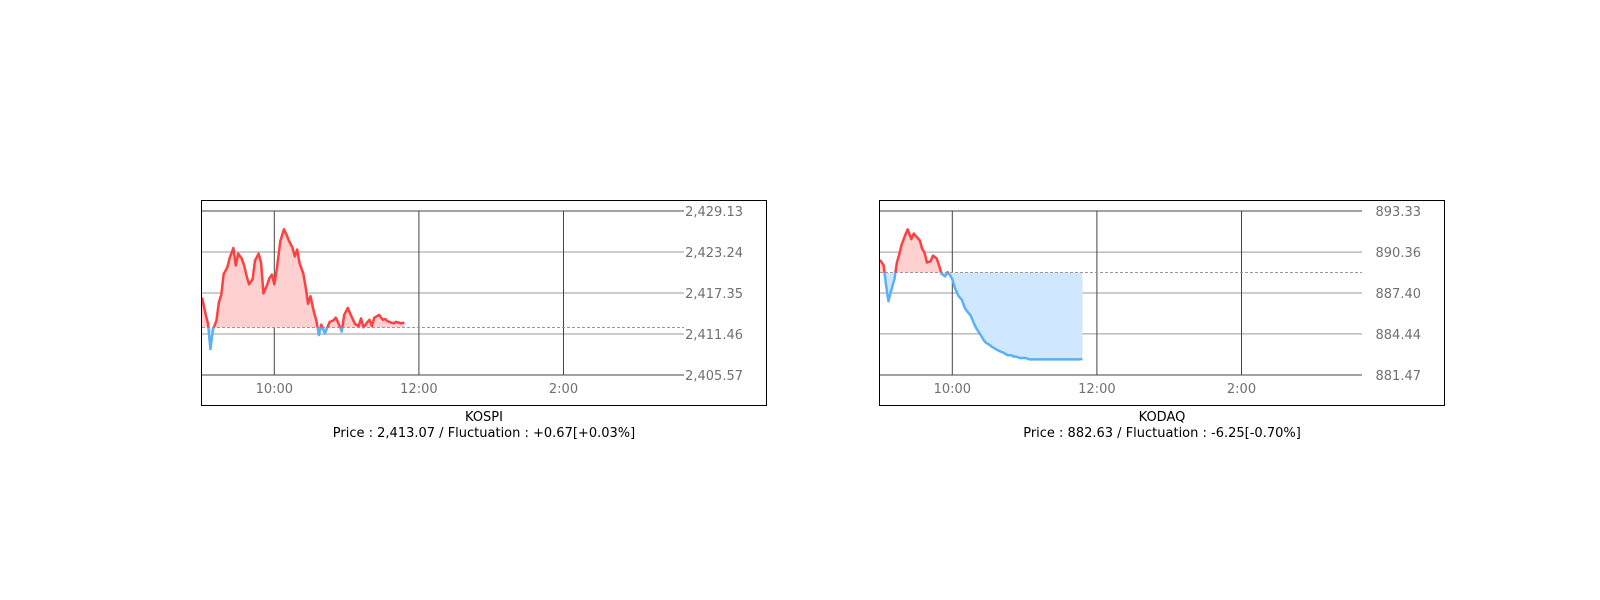 The width and height of the screenshot is (1600, 600). I want to click on kospi-y-tick-label: 2,405.57, so click(714, 376).